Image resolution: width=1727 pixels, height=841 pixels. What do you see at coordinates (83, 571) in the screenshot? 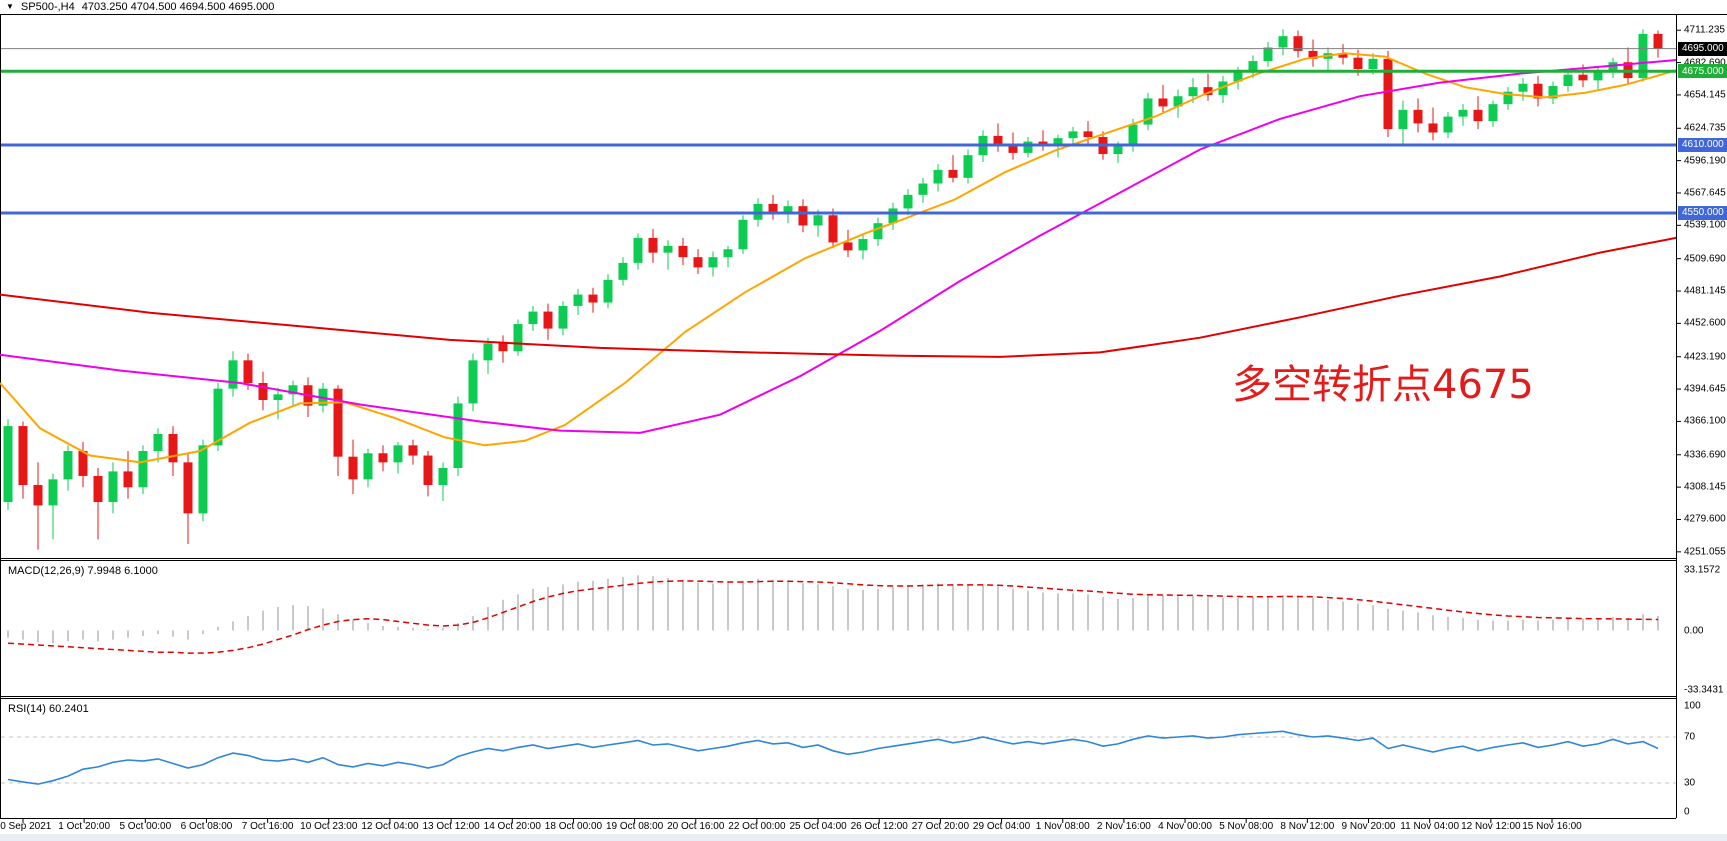
I see `macd-label: MACD(12,26,9) 7.9948 6.1000` at bounding box center [83, 571].